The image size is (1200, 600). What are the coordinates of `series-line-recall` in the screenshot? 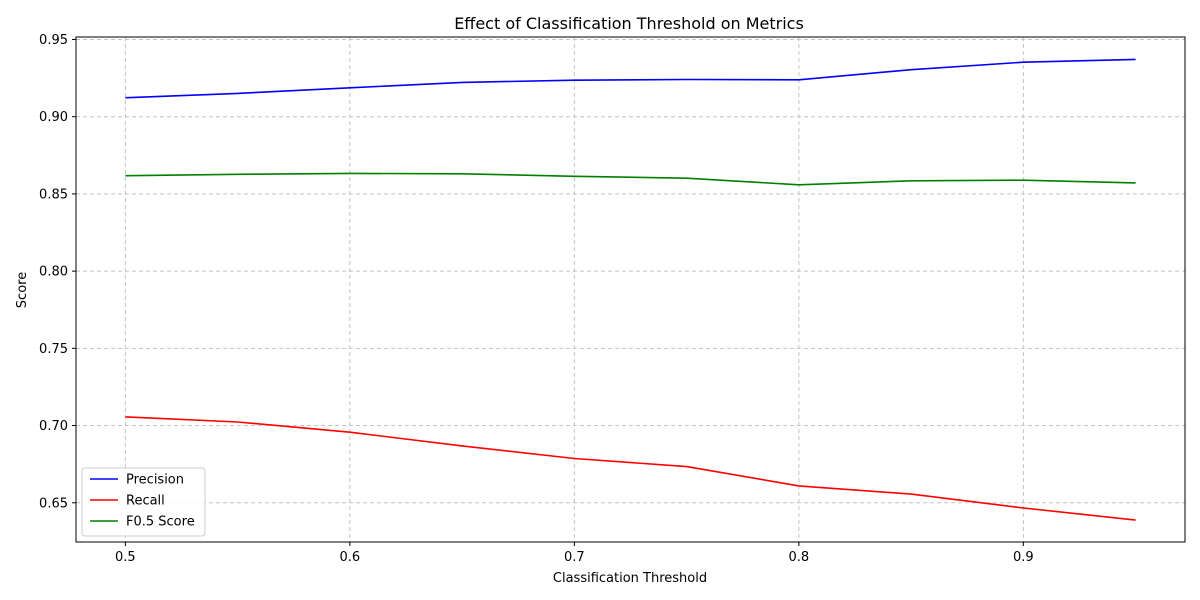 It's located at (630, 468).